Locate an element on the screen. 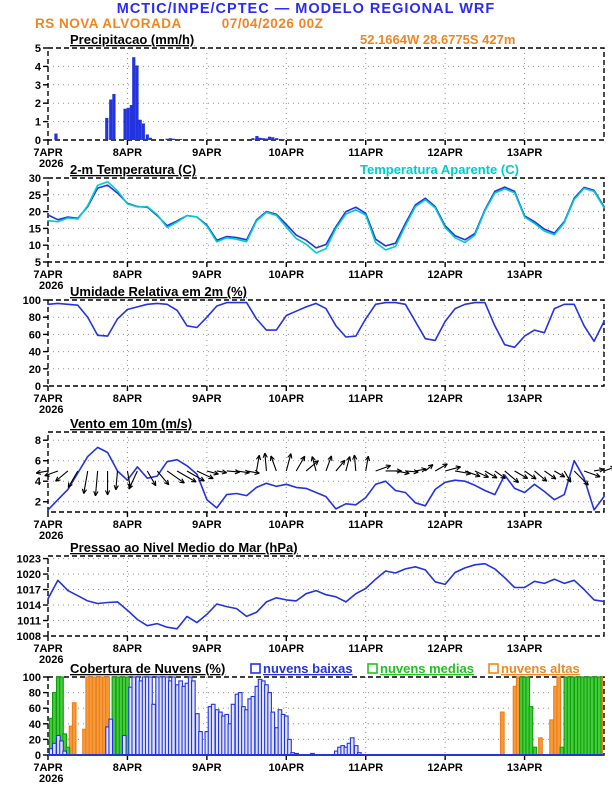  relative-humidity-2m-ytick-label: 20 is located at coordinates (35, 370).